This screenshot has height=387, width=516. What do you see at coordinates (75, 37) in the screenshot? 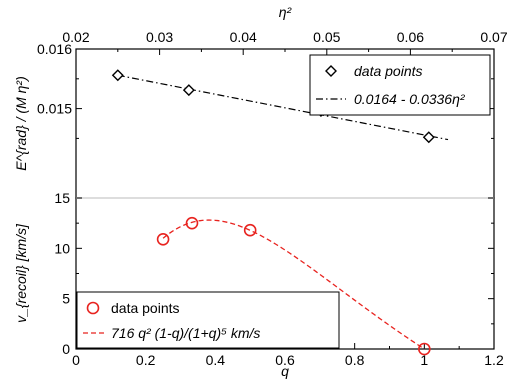
I see `top-x-tick-label: 0.02` at bounding box center [75, 37].